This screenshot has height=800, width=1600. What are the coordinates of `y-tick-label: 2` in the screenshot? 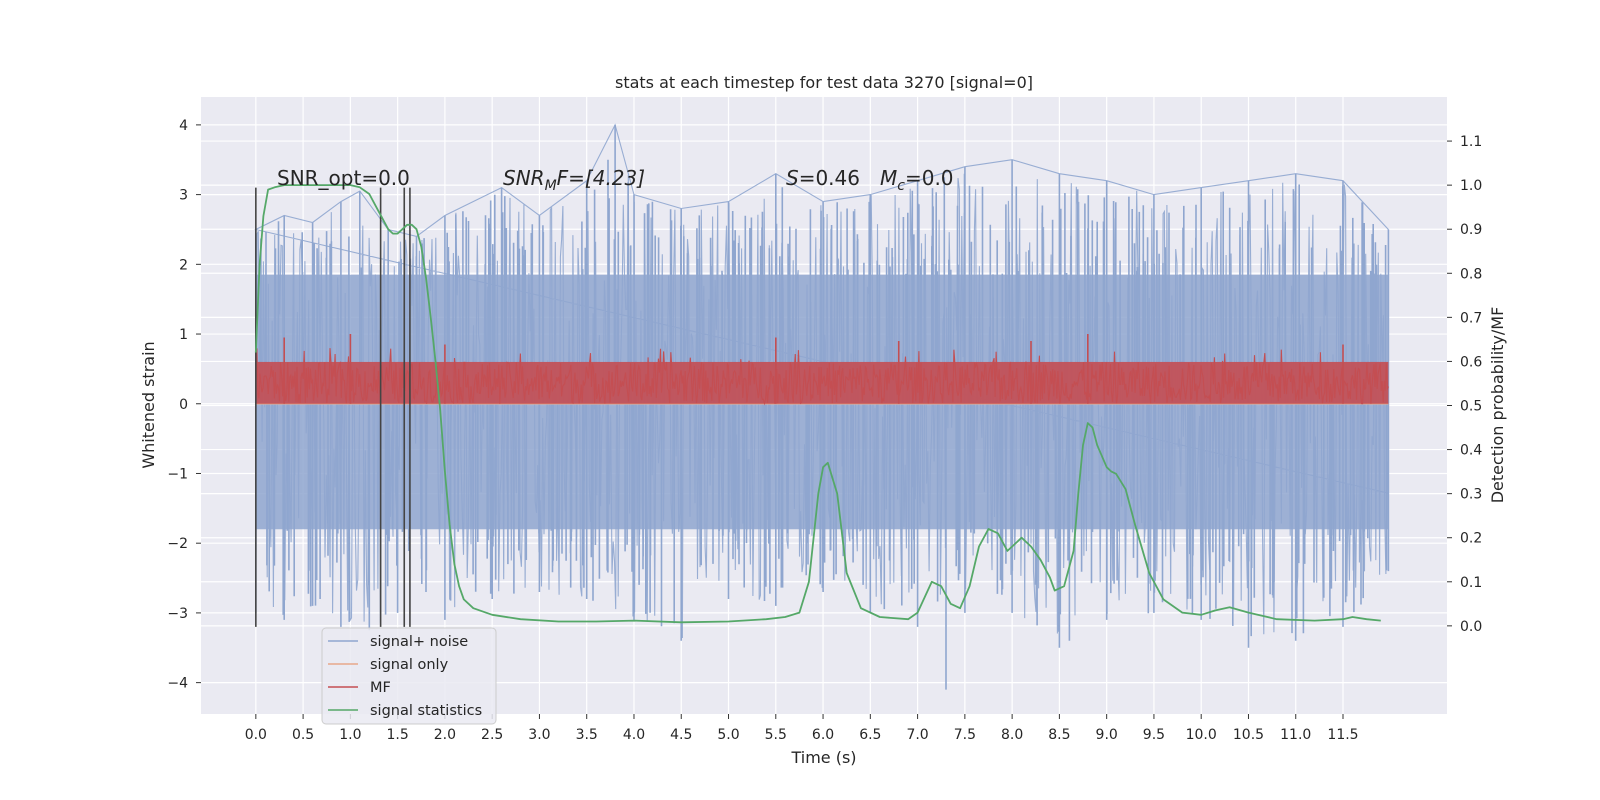 It's located at (183, 265).